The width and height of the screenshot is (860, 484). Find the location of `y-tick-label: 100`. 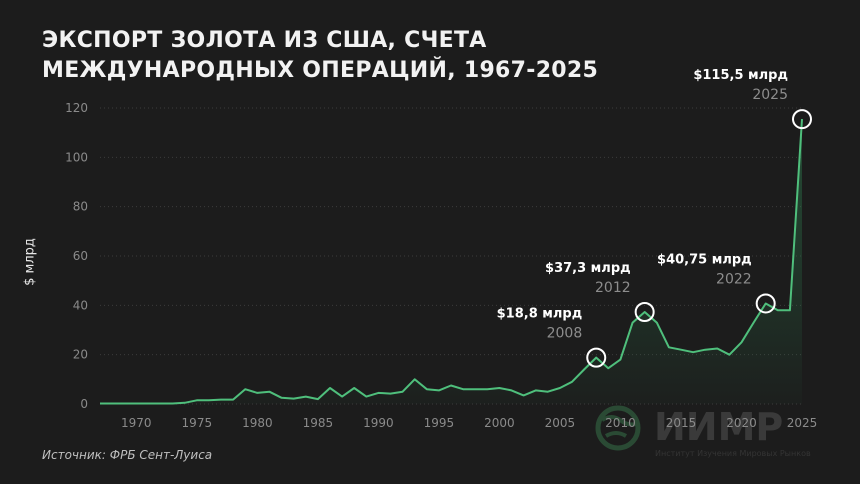

y-tick-label: 100 is located at coordinates (76, 157).